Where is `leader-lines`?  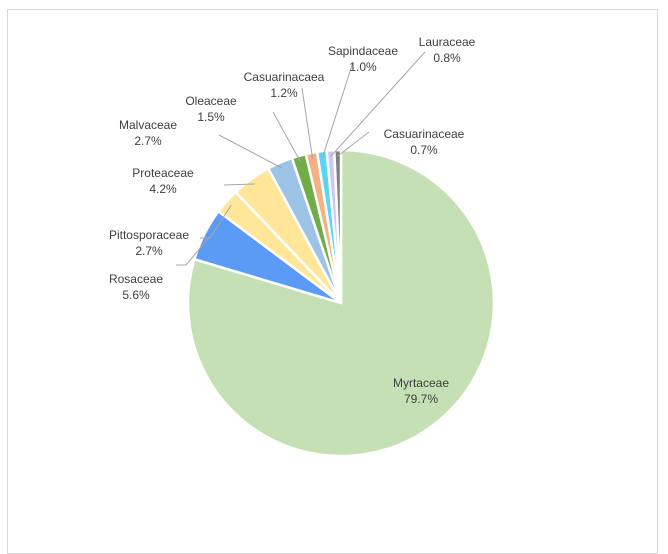 leader-lines is located at coordinates (301, 158).